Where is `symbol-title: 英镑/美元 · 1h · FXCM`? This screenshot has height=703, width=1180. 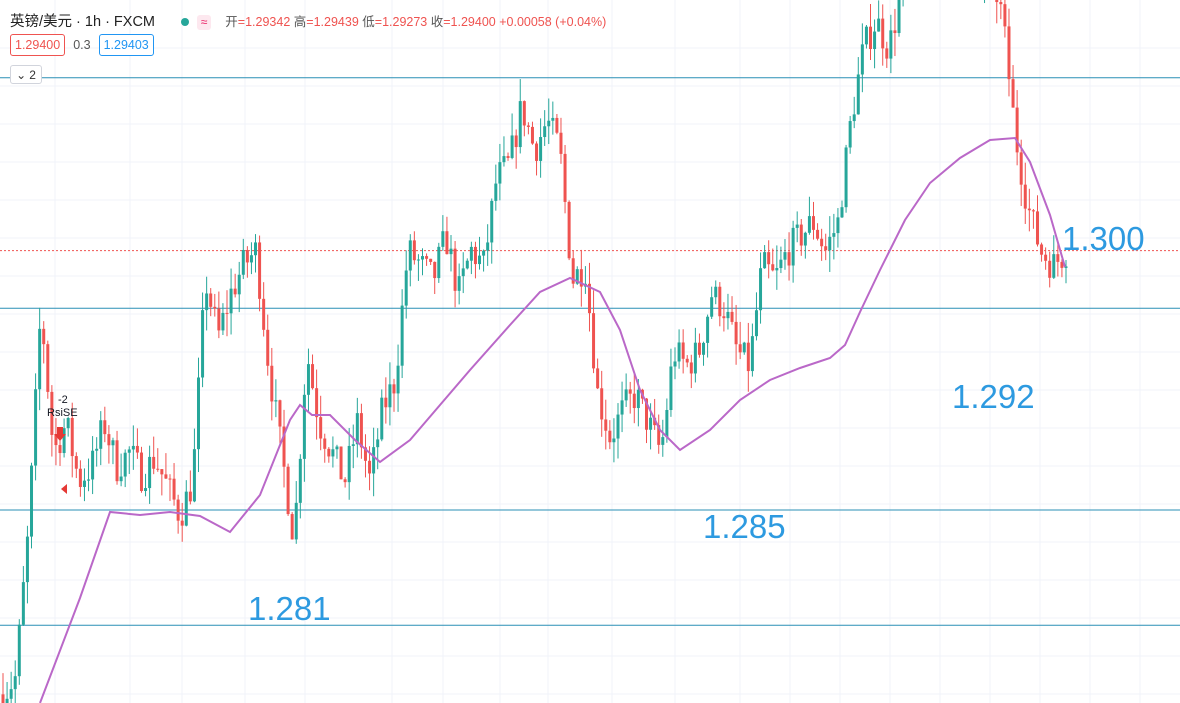 symbol-title: 英镑/美元 · 1h · FXCM is located at coordinates (83, 22).